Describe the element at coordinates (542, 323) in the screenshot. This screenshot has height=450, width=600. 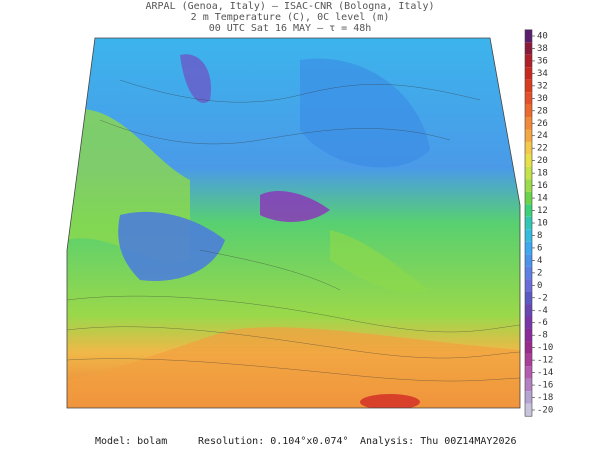
I see `colorbar-label: -6` at that location.